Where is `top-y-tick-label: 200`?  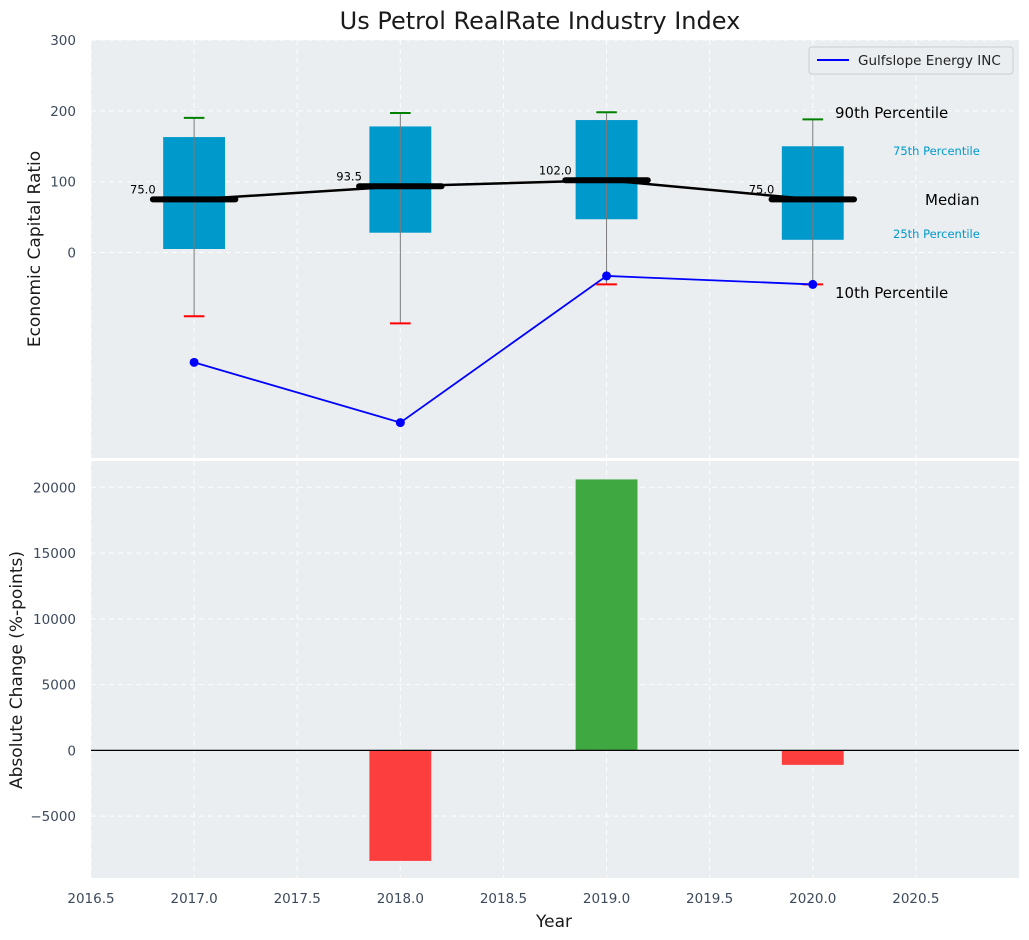 top-y-tick-label: 200 is located at coordinates (63, 112).